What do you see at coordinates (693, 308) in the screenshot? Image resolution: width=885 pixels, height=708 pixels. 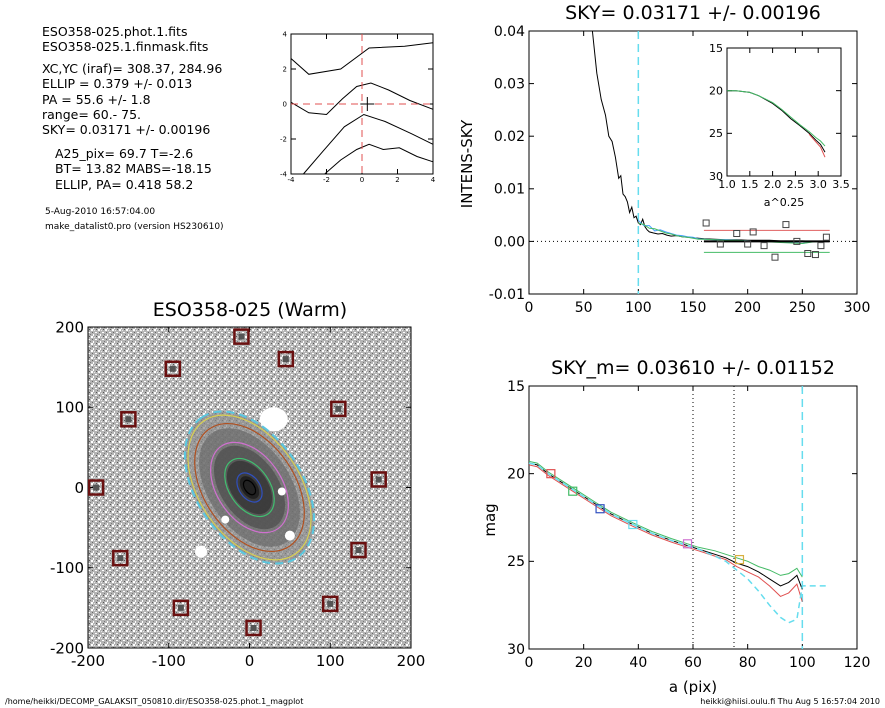 I see `sky-xtick-label: 150` at bounding box center [693, 308].